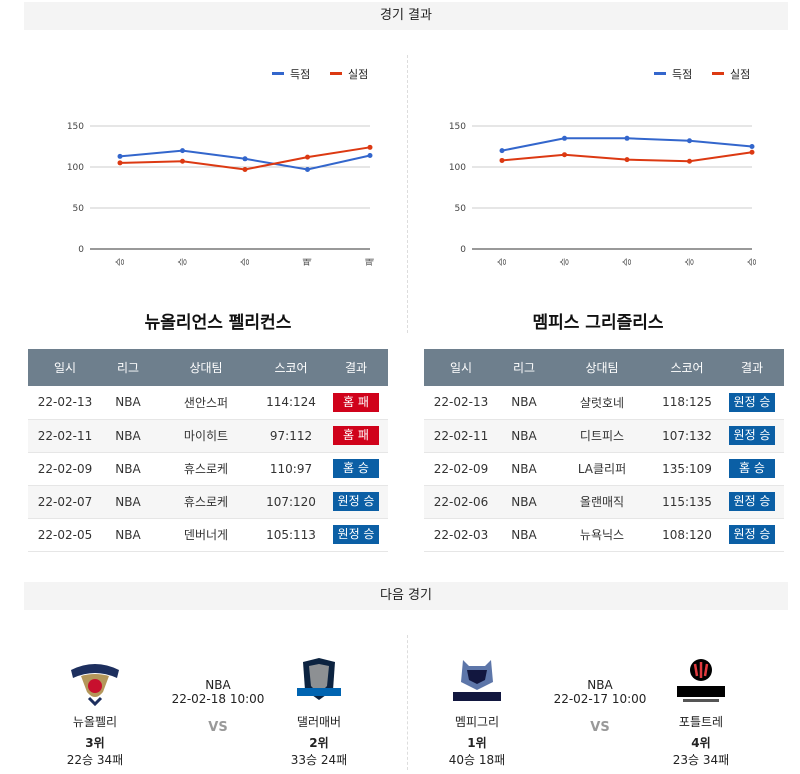 The width and height of the screenshot is (800, 774). I want to click on next-game-info: NBA 22-02-17 10:00 VS, so click(600, 706).